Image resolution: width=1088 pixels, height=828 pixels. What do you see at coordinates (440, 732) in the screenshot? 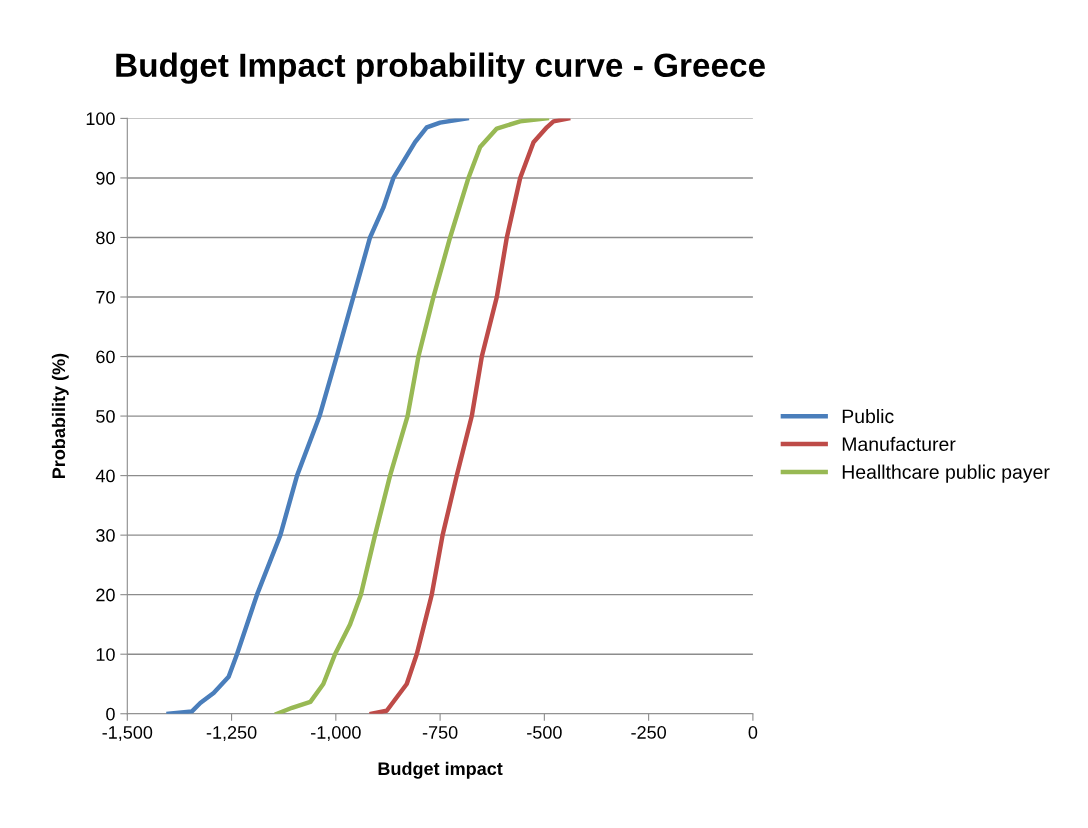
I see `x-tick-label: -750` at bounding box center [440, 732].